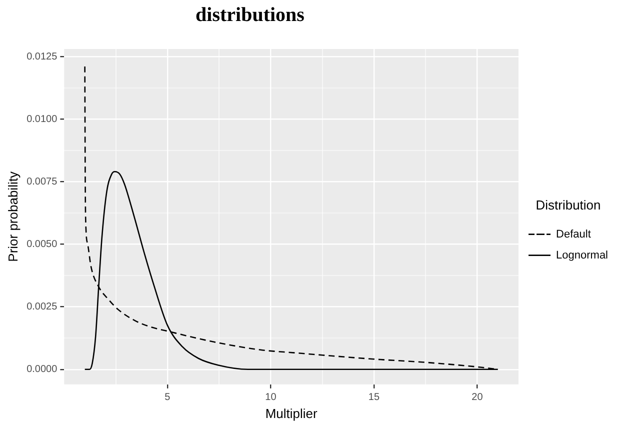 Image resolution: width=618 pixels, height=422 pixels. I want to click on x-tick-label: 10, so click(271, 398).